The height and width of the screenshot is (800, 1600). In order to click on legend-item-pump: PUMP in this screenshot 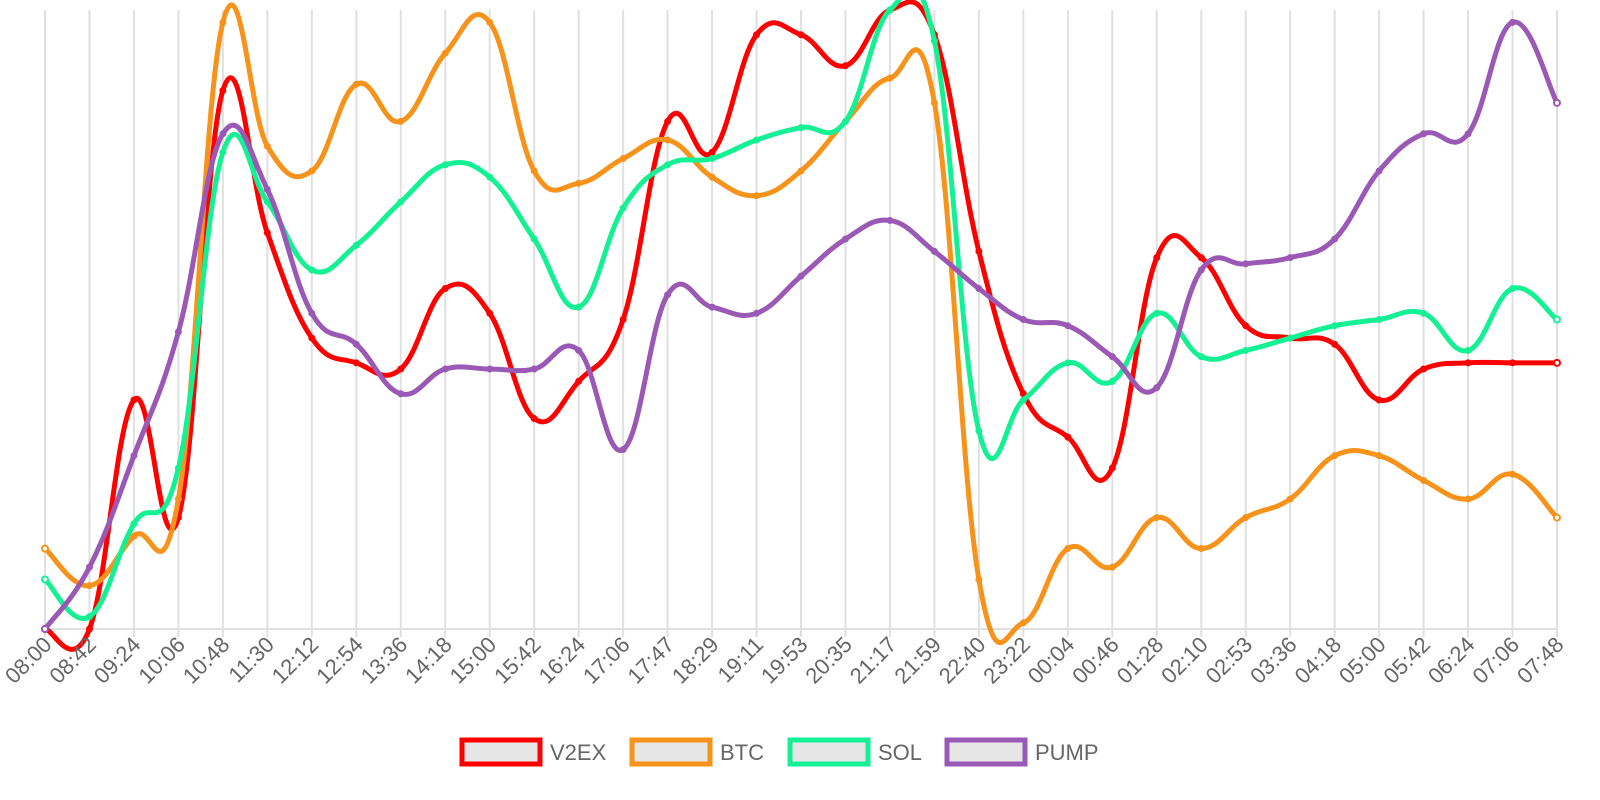, I will do `click(1021, 752)`.